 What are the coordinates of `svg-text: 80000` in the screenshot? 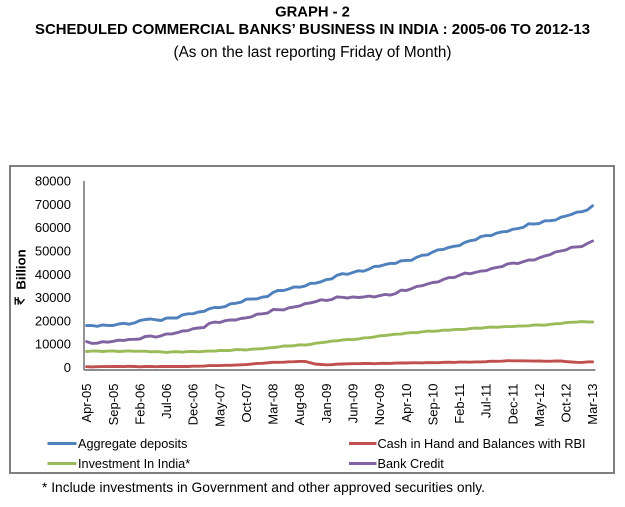 It's located at (53, 181).